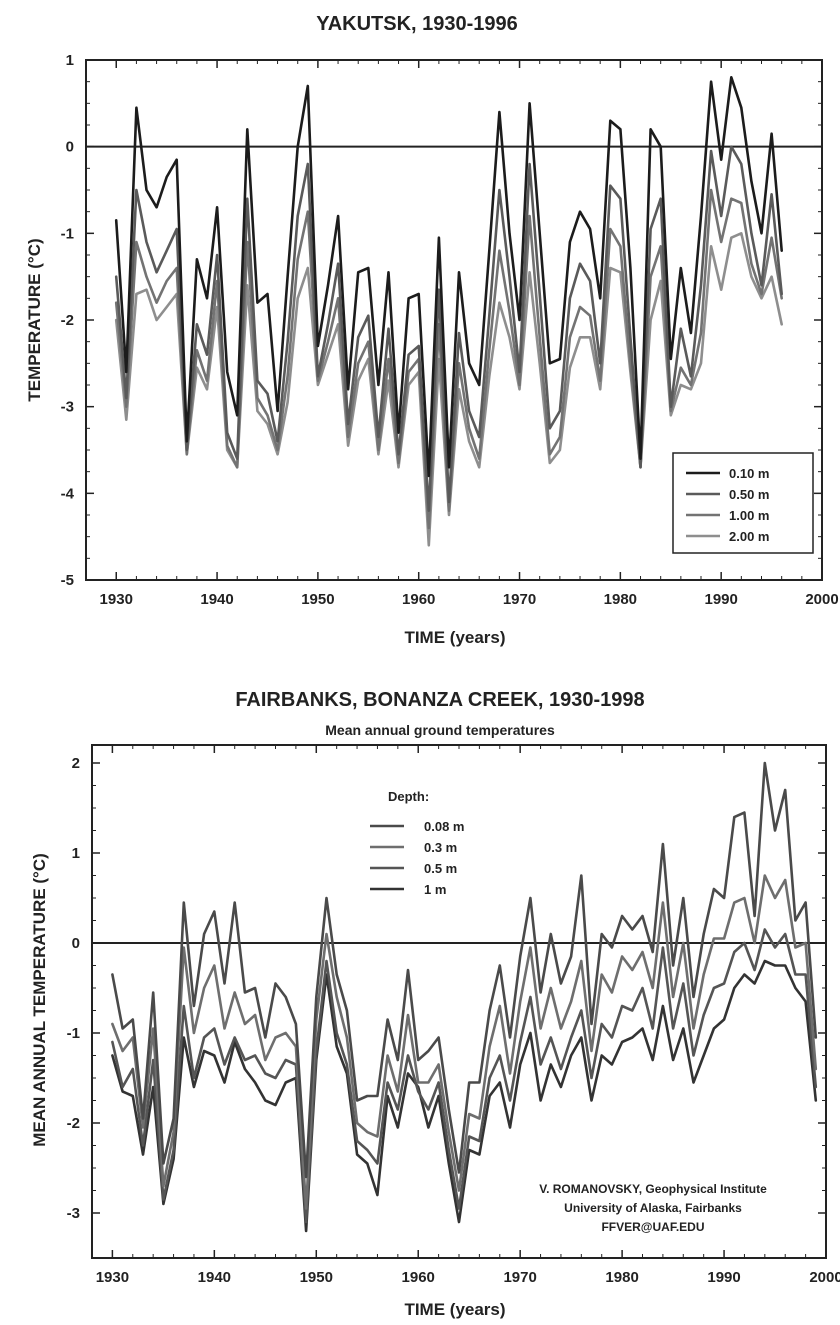 The image size is (840, 1325). Describe the element at coordinates (440, 730) in the screenshot. I see `chart-subtitle: Mean annual ground temperatures` at that location.